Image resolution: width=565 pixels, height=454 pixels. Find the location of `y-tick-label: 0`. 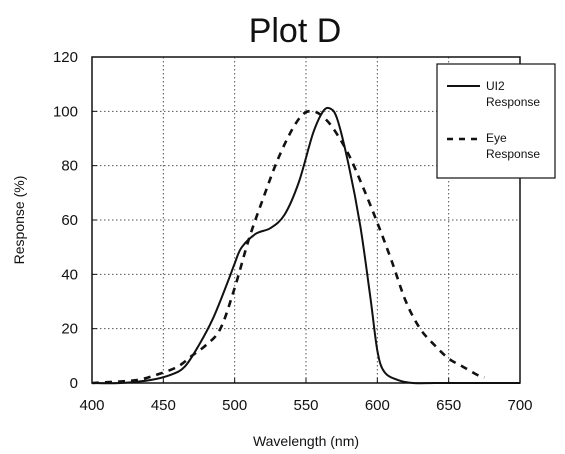

y-tick-label: 0 is located at coordinates (74, 383).